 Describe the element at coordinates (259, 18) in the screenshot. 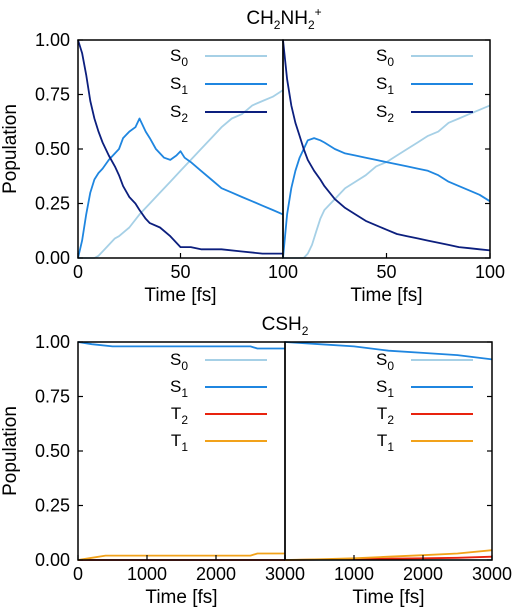

I see `title-text: CH` at that location.